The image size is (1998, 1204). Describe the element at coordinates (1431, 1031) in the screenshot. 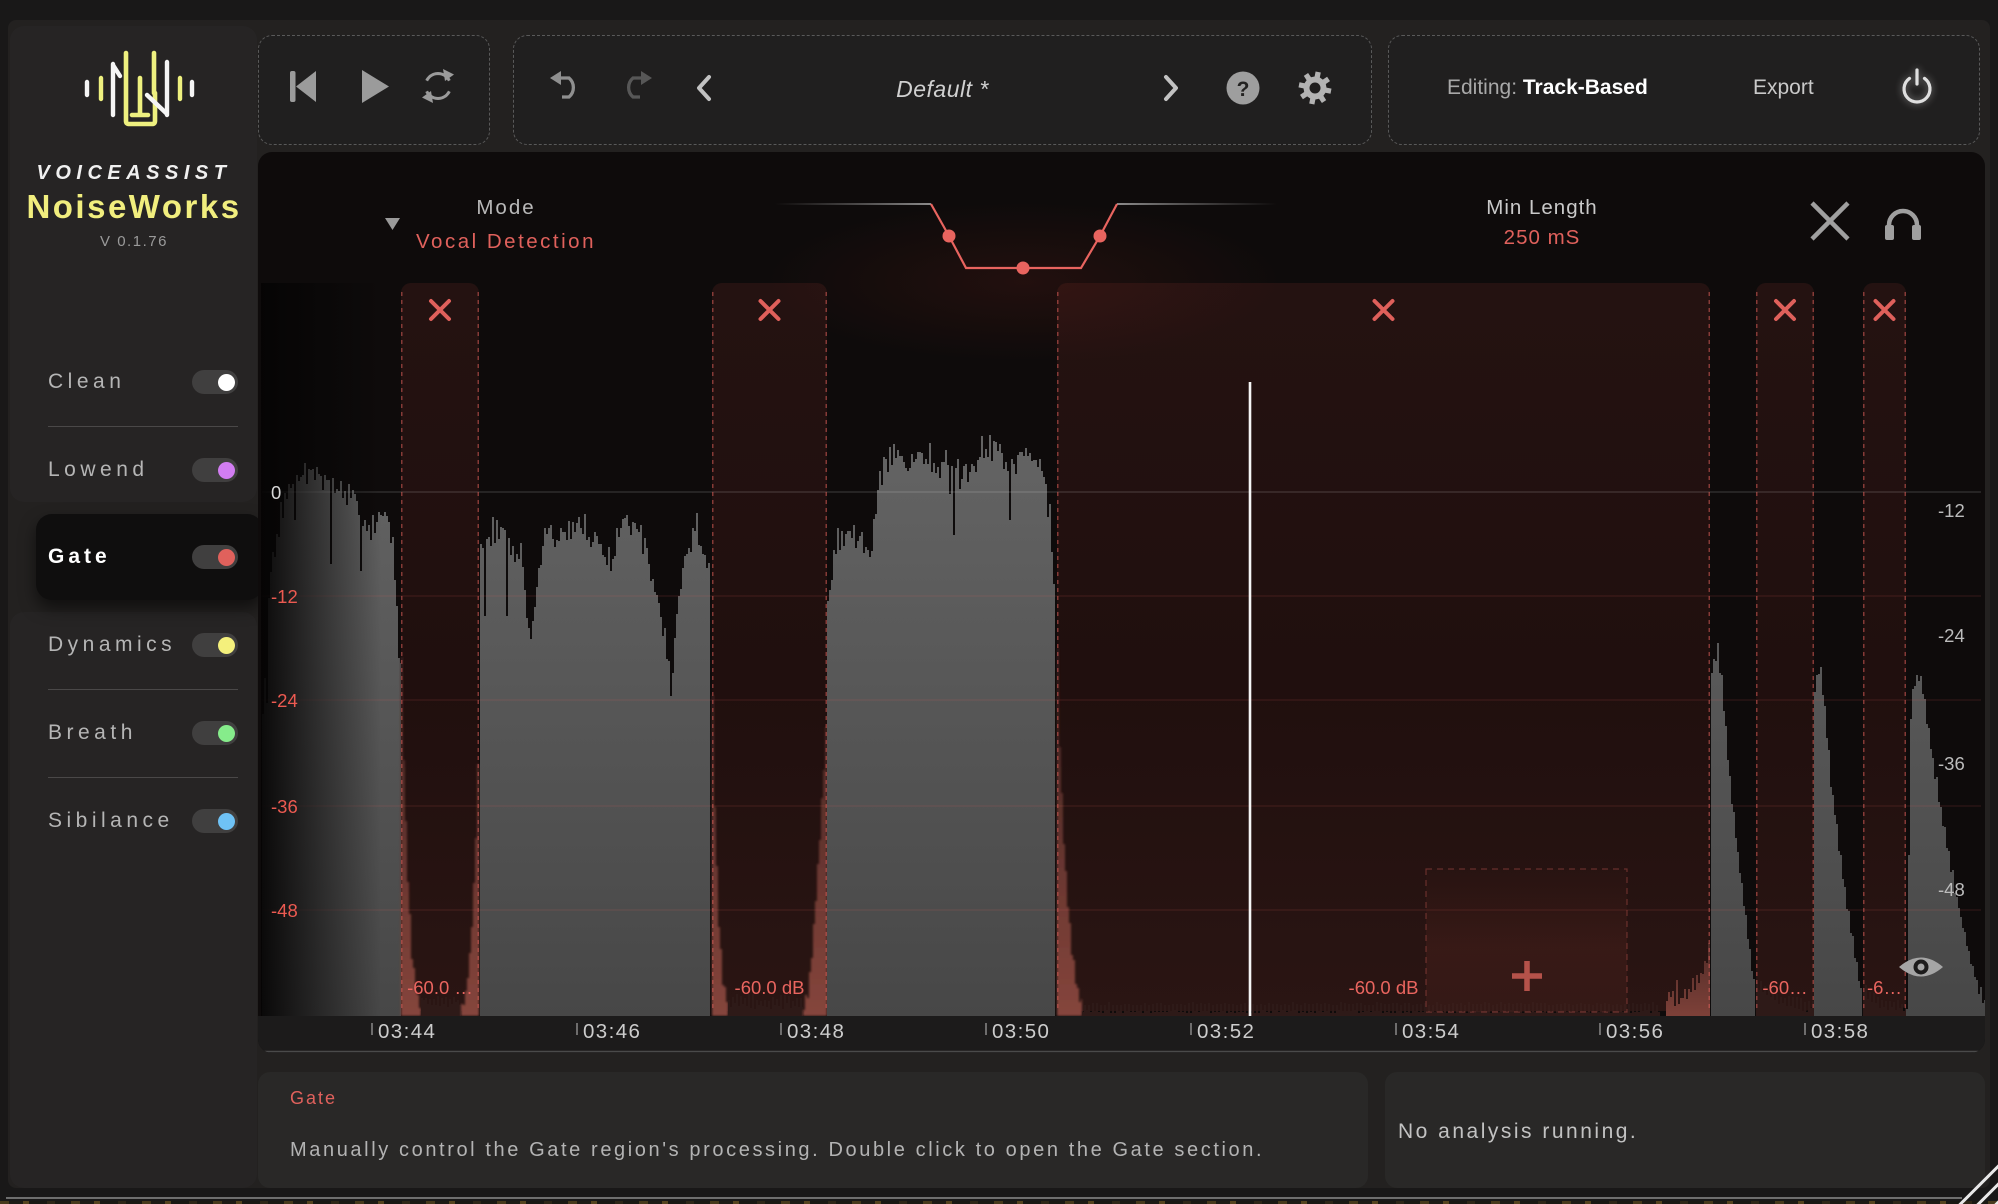

I see `svg-text: 03:54` at that location.